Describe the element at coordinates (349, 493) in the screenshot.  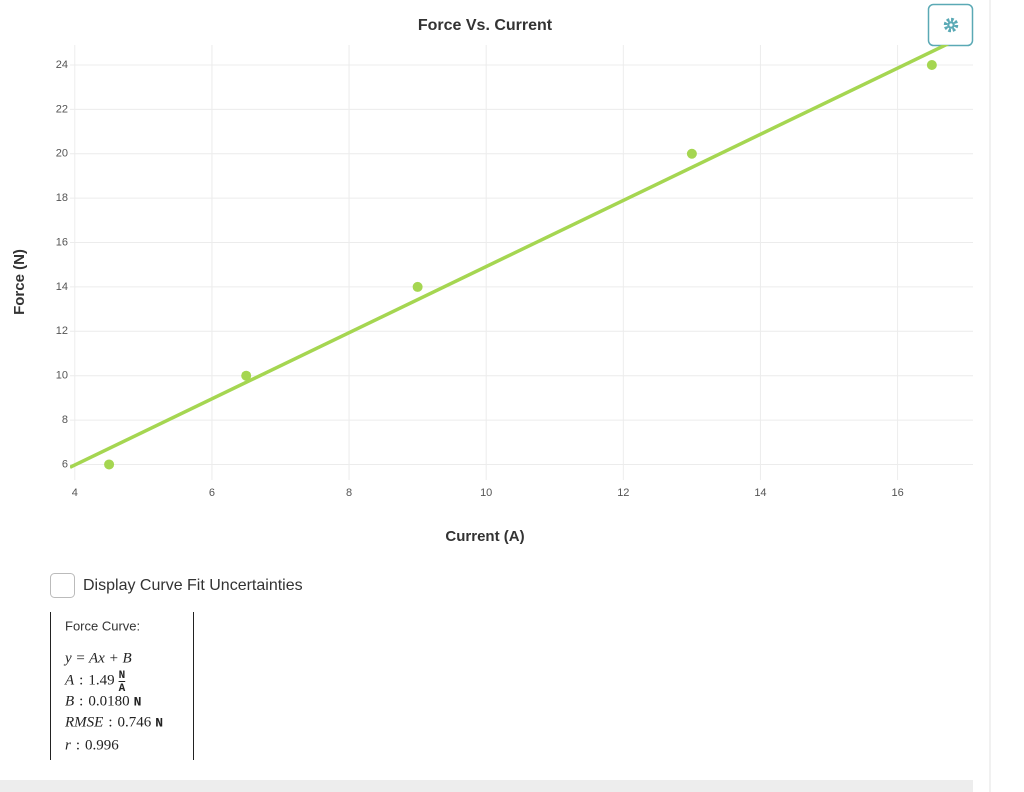
I see `x-tick-label: 8` at that location.